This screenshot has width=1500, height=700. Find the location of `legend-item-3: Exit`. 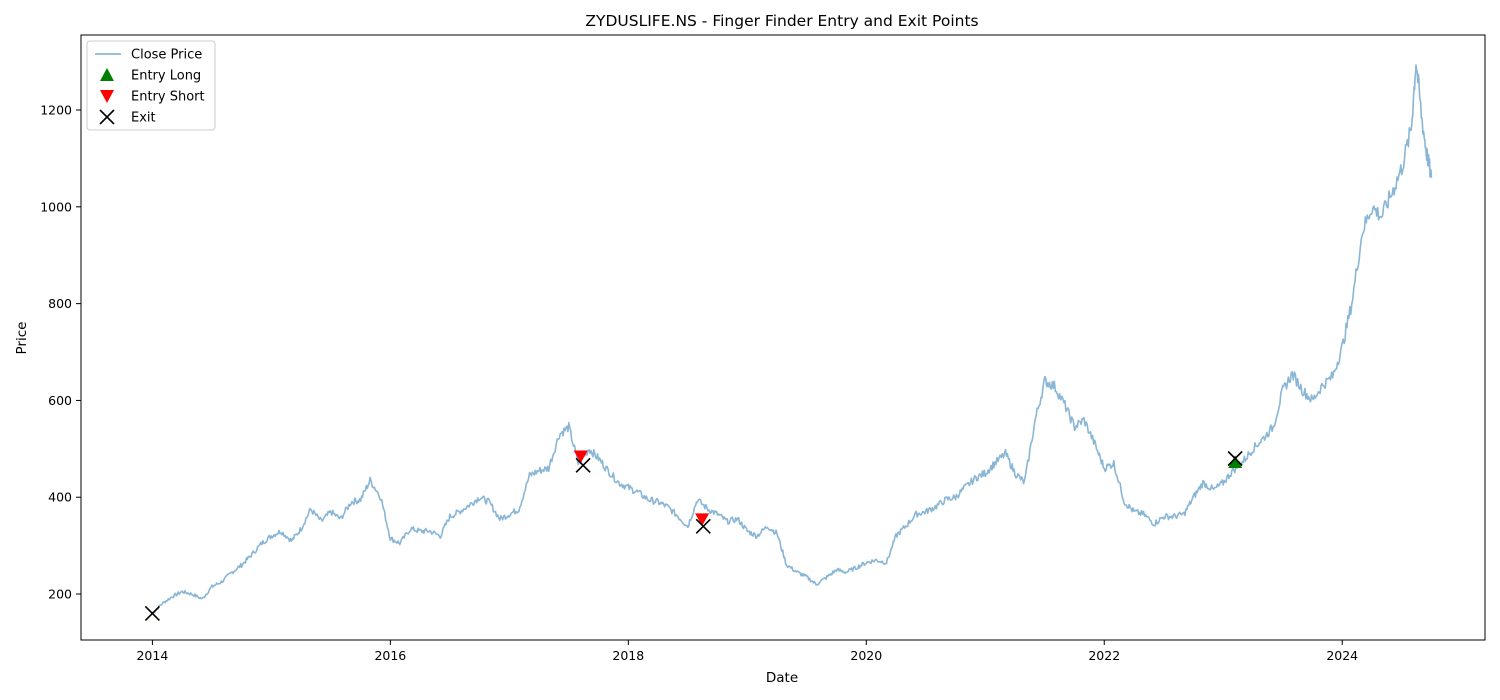

legend-item-3: Exit is located at coordinates (127, 117).